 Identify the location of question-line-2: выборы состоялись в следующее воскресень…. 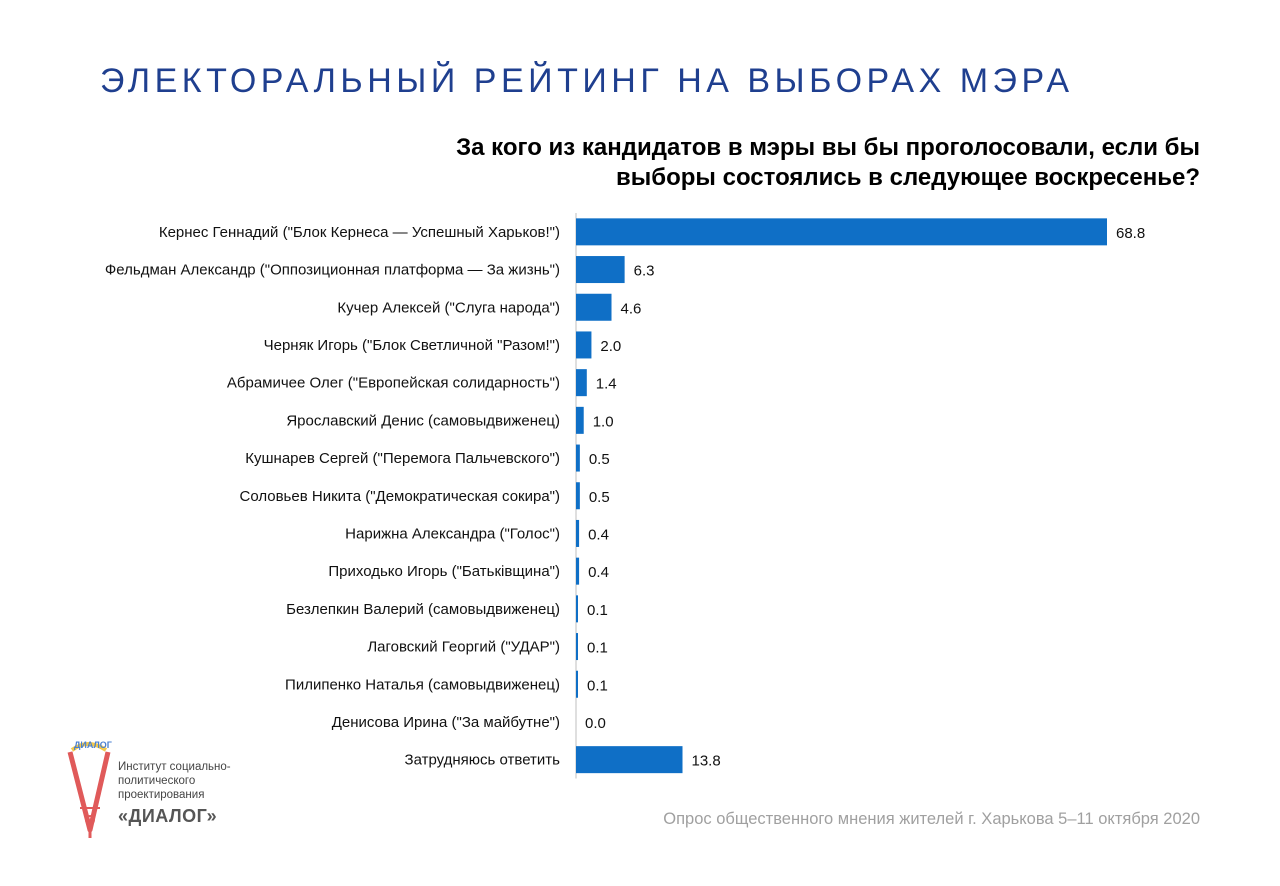
(908, 177).